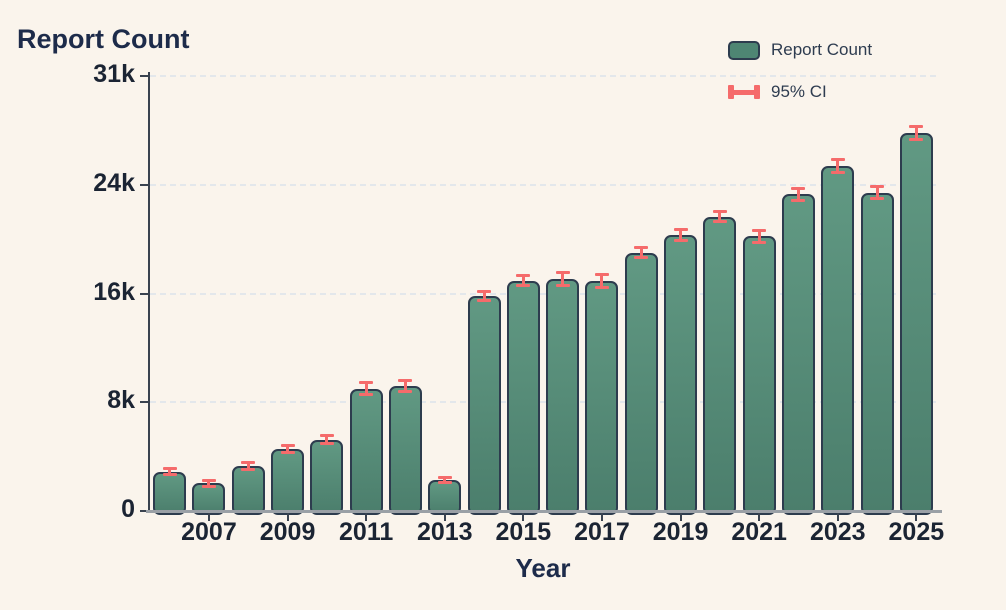  I want to click on error-bar-cap-bottom-2018, so click(641, 258).